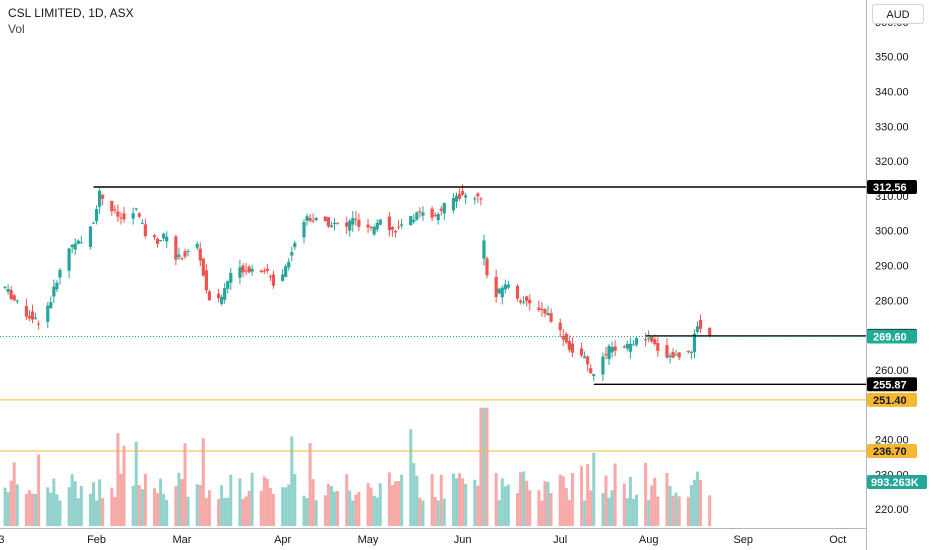  I want to click on level-price-label: 236.70, so click(890, 452).